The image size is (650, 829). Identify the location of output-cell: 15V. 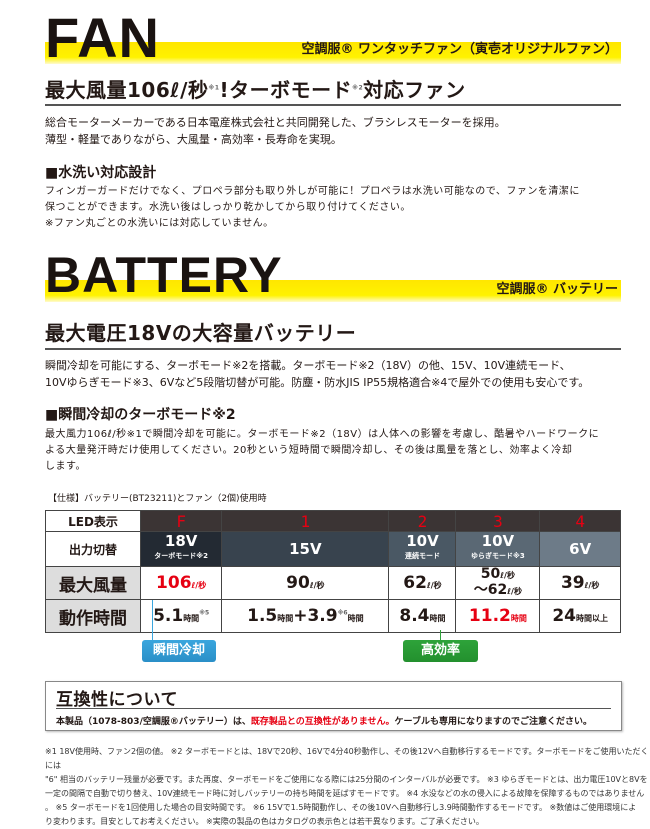
(305, 549).